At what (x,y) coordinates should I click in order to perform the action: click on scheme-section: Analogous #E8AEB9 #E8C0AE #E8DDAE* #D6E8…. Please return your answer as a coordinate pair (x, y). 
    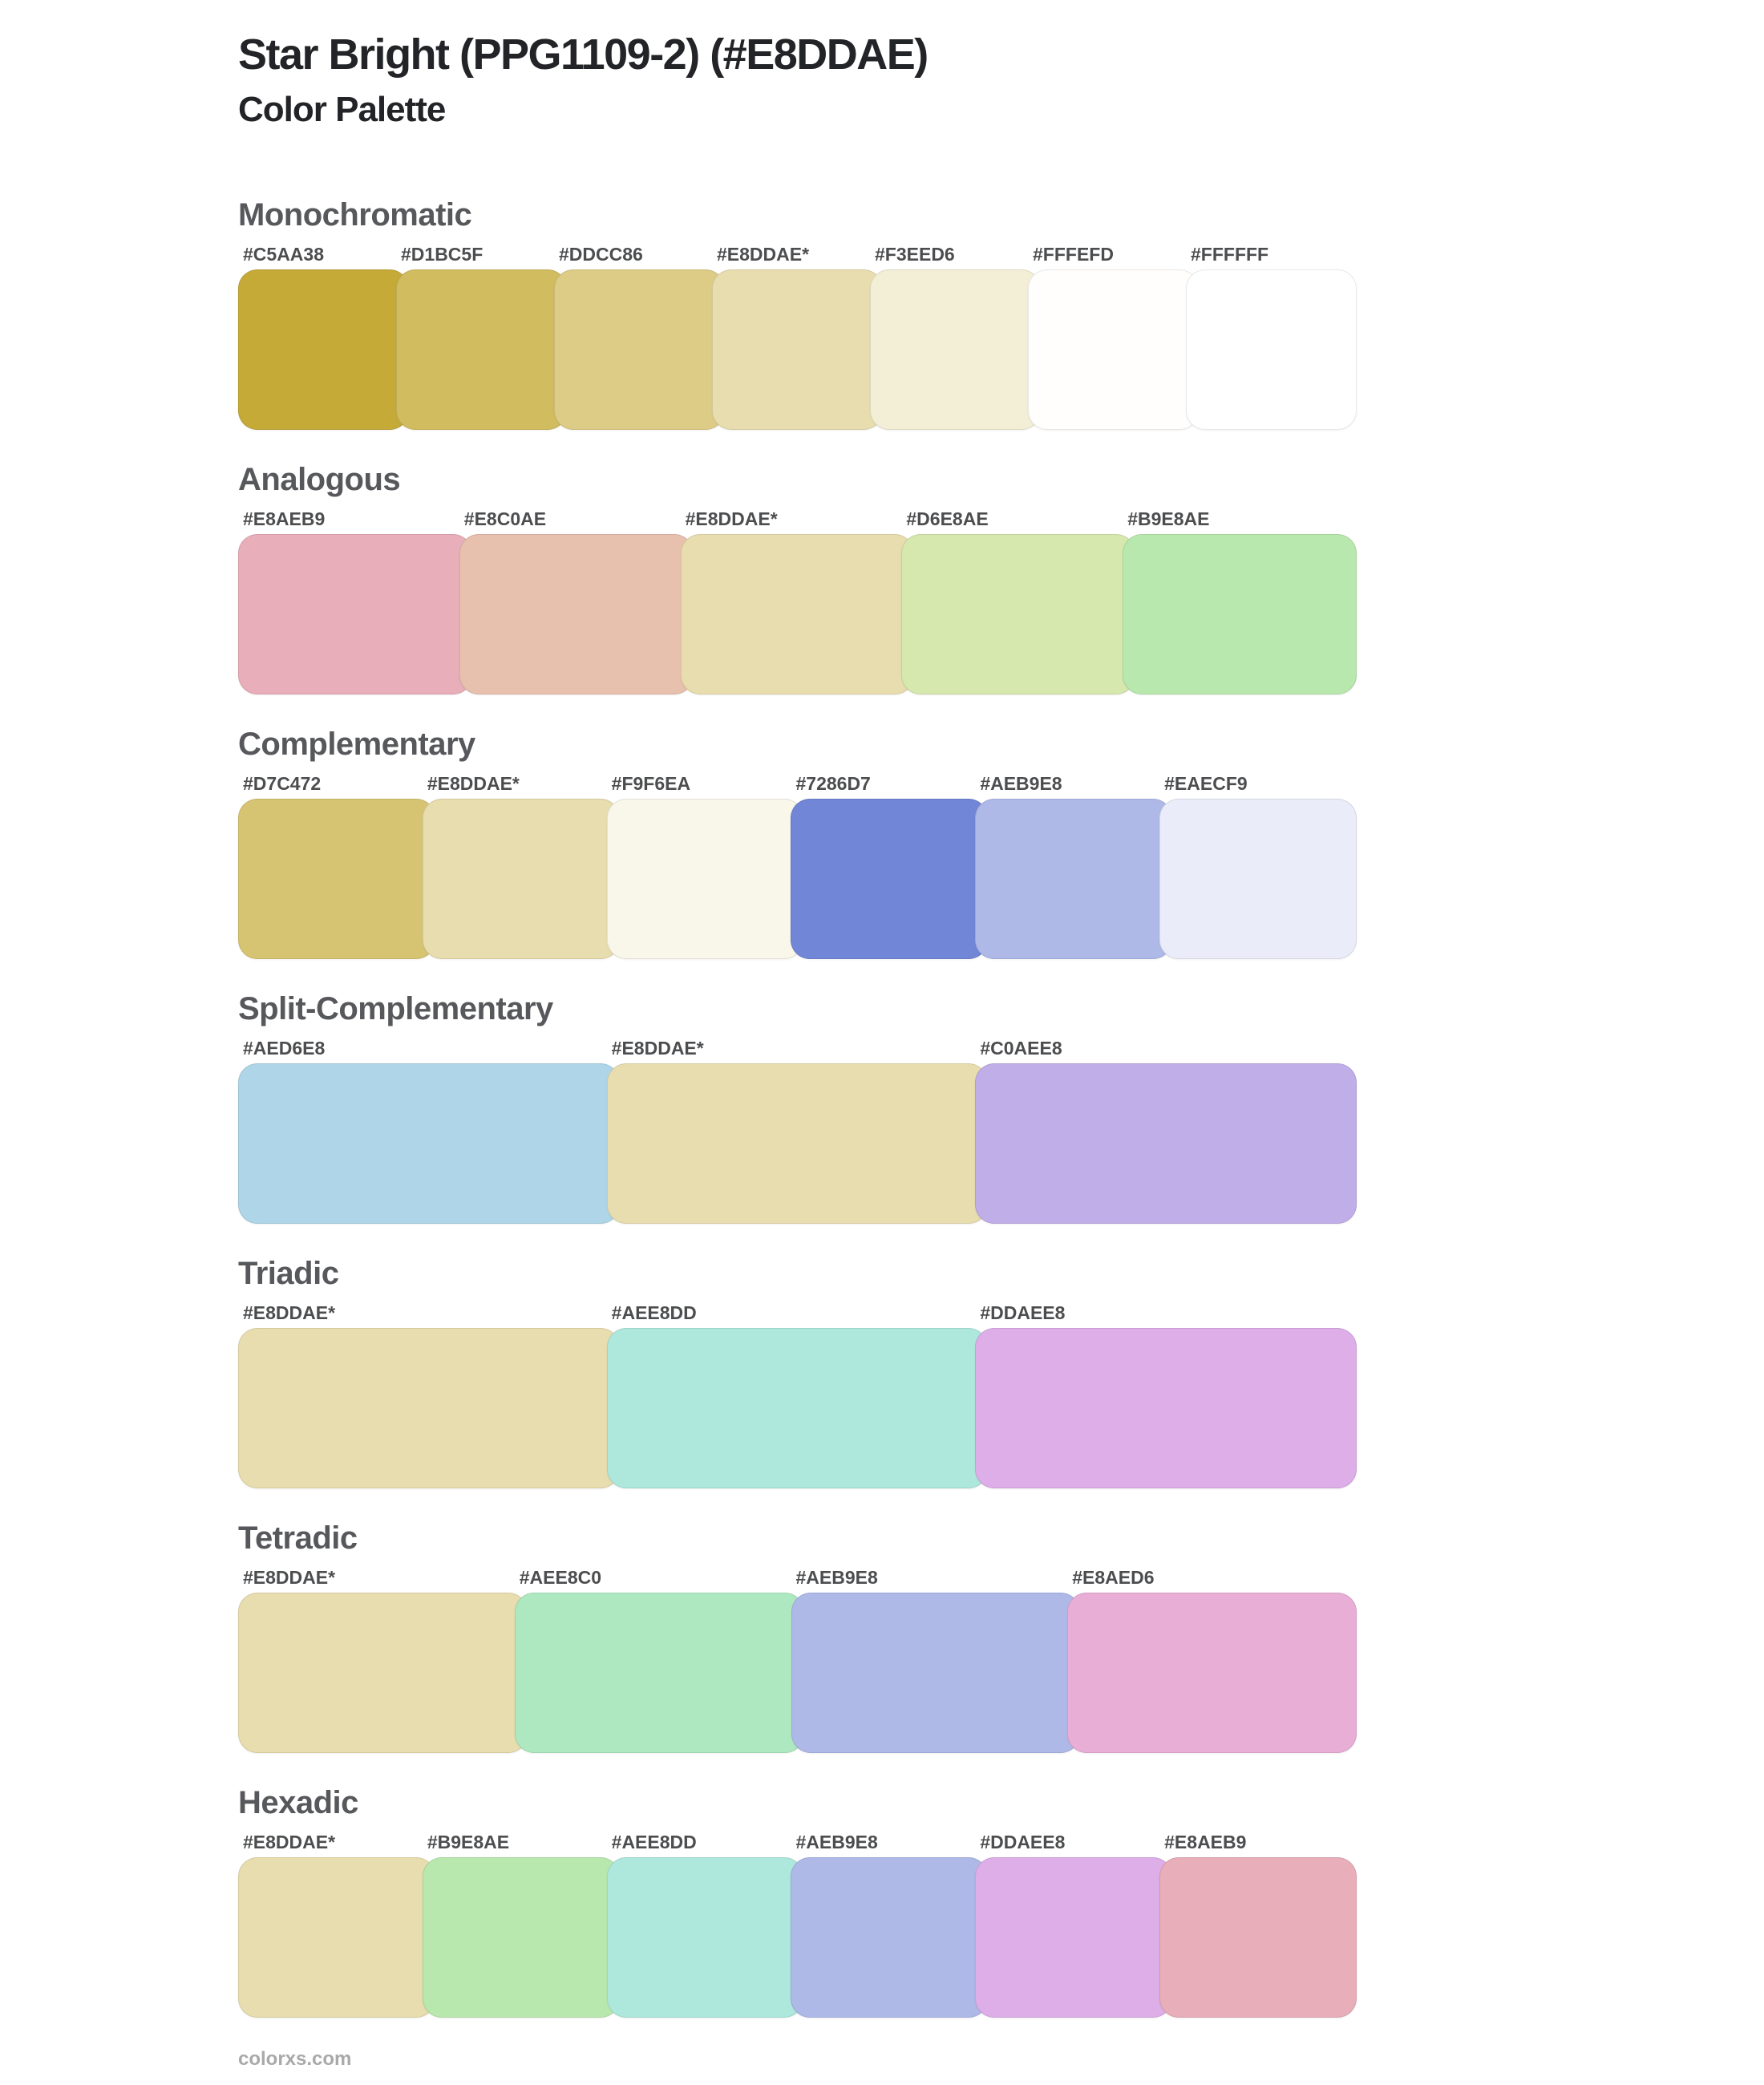
    Looking at the image, I should click on (797, 577).